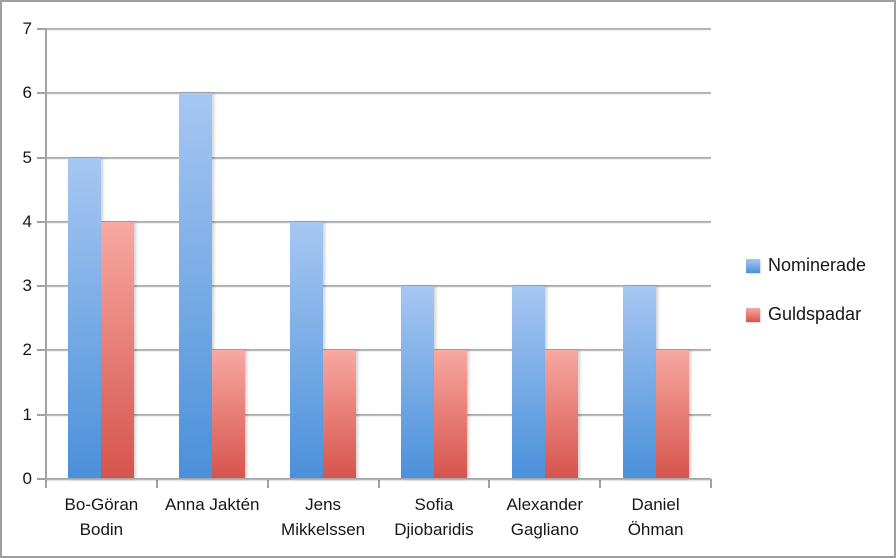  I want to click on y-axis-tick-label: 2, so click(27, 350).